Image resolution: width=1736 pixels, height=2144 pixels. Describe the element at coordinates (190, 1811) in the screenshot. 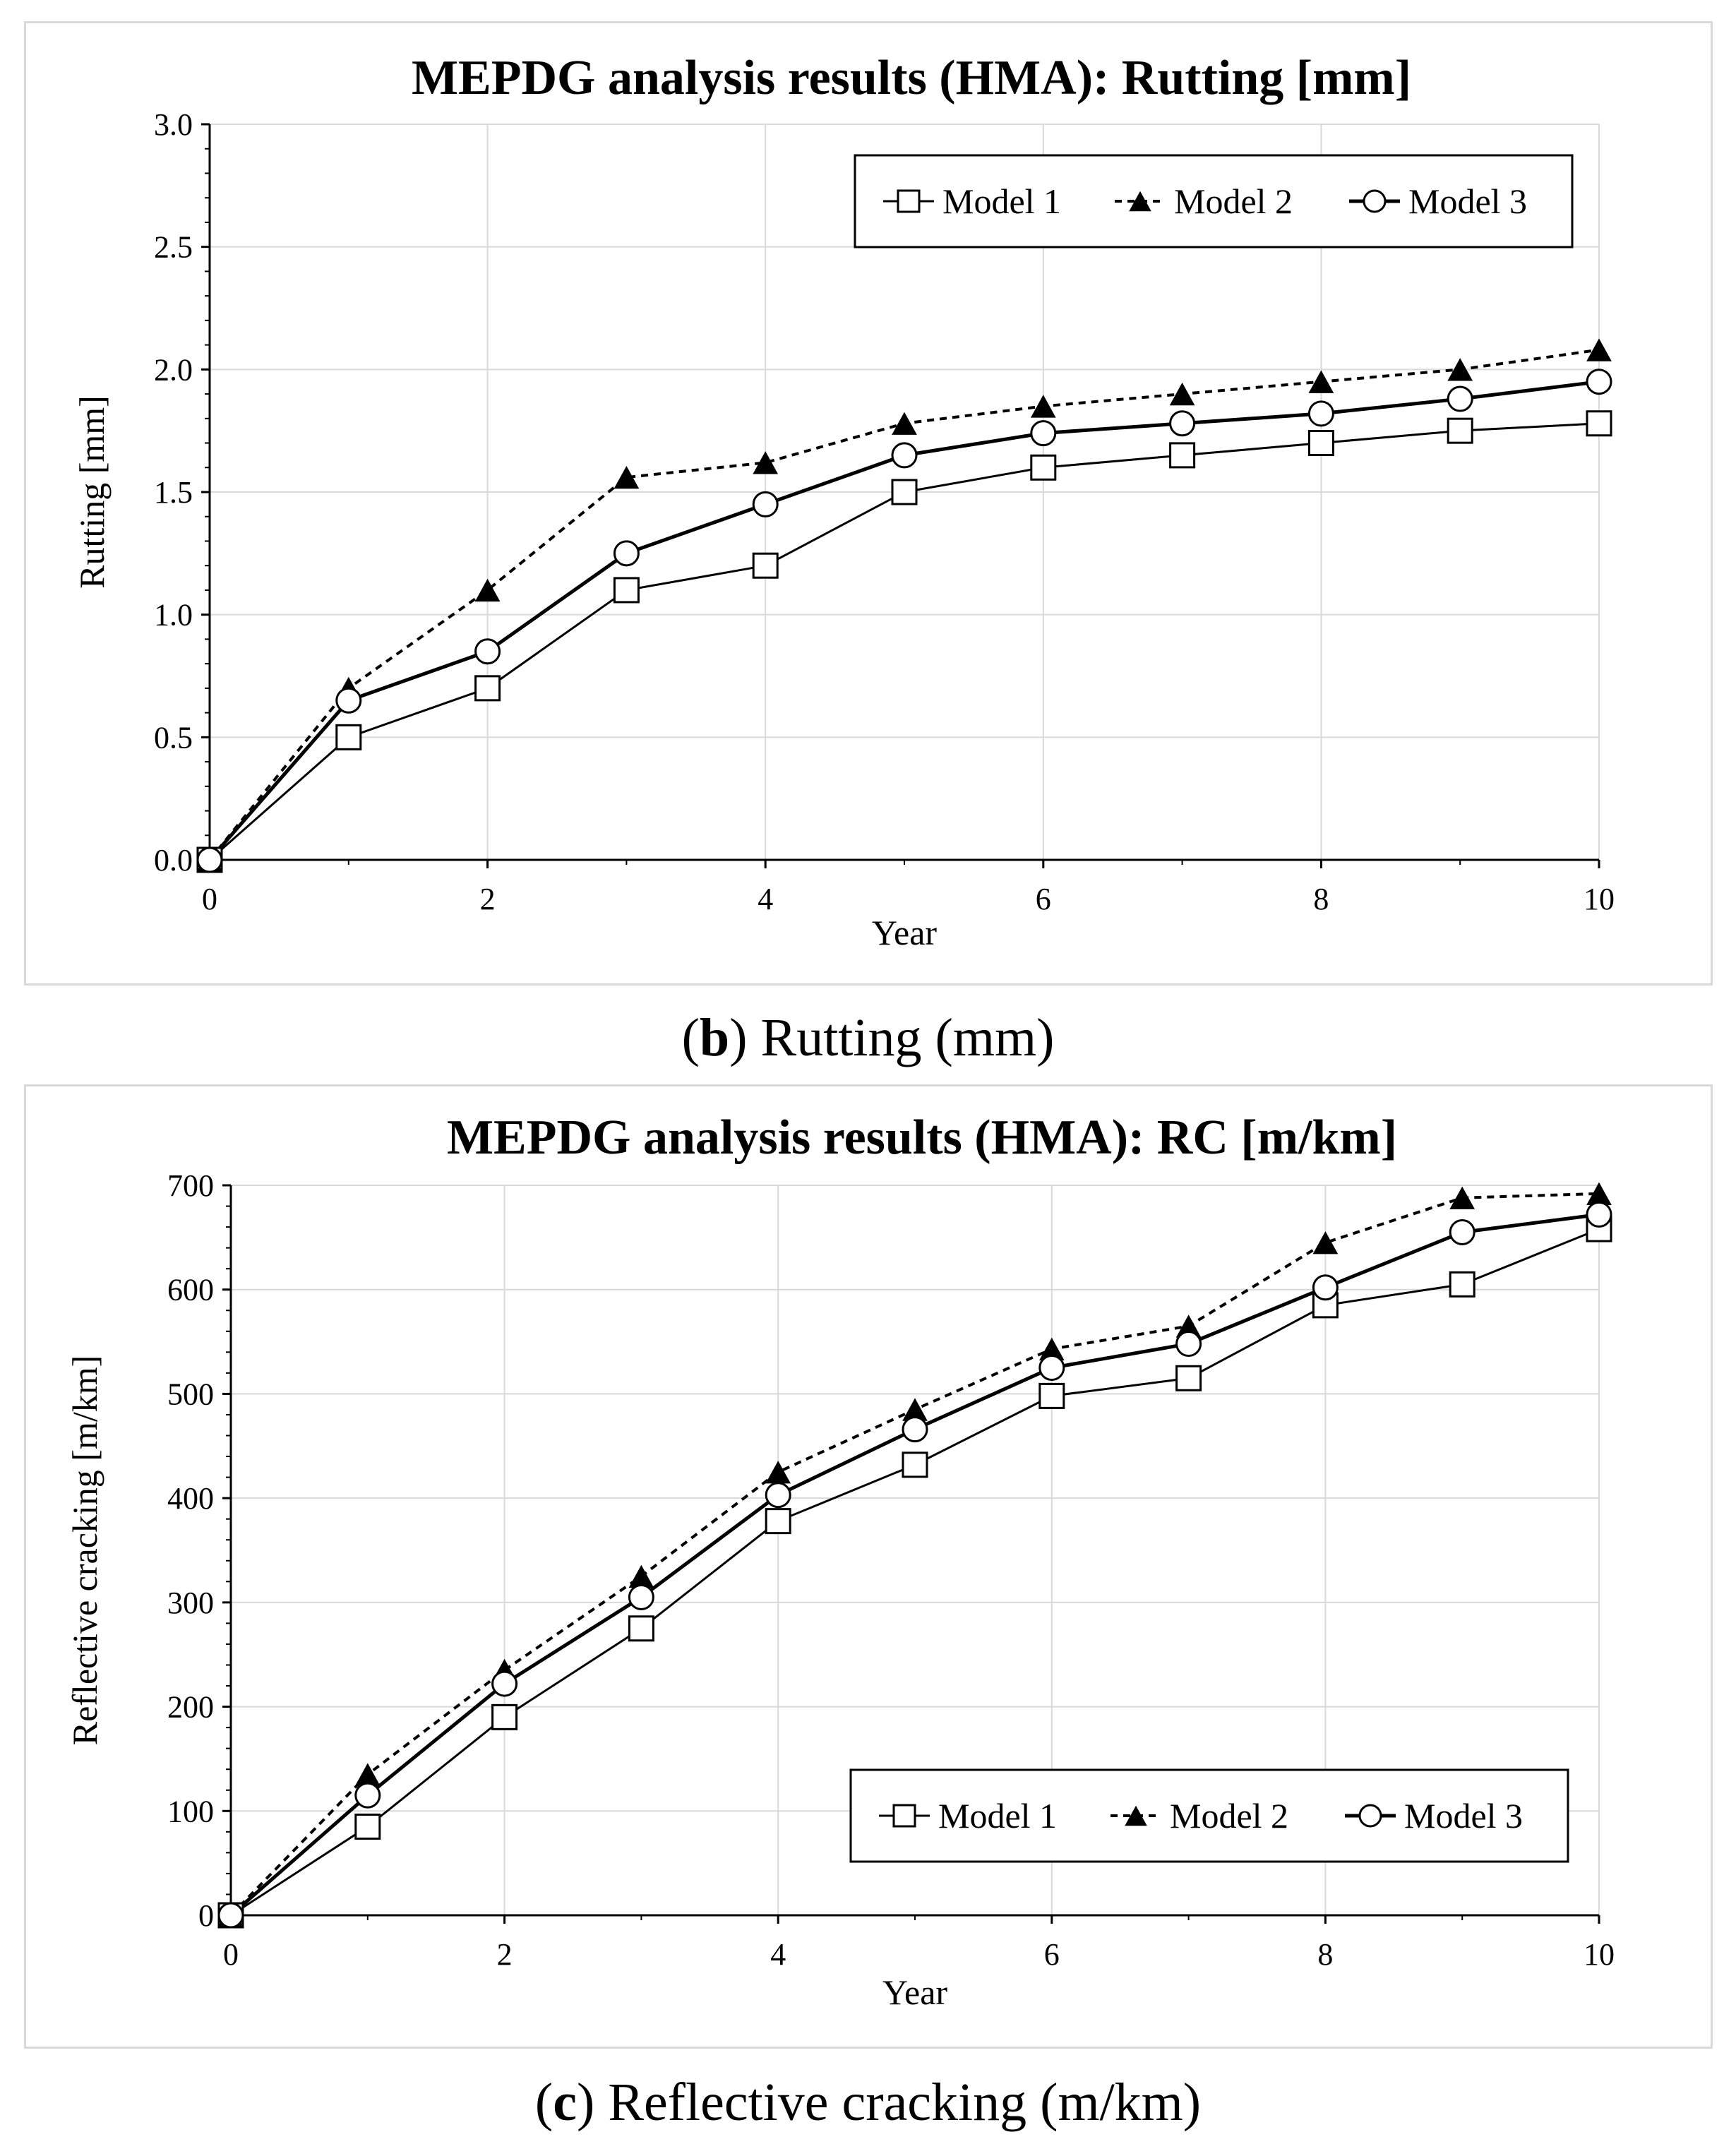

I see `y-tick-label: 100` at that location.